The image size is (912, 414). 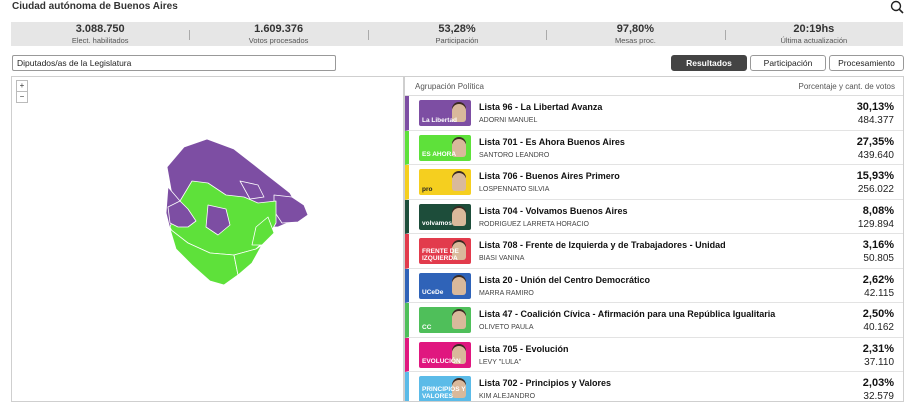 What do you see at coordinates (875, 224) in the screenshot?
I see `vote-count: 129.894` at bounding box center [875, 224].